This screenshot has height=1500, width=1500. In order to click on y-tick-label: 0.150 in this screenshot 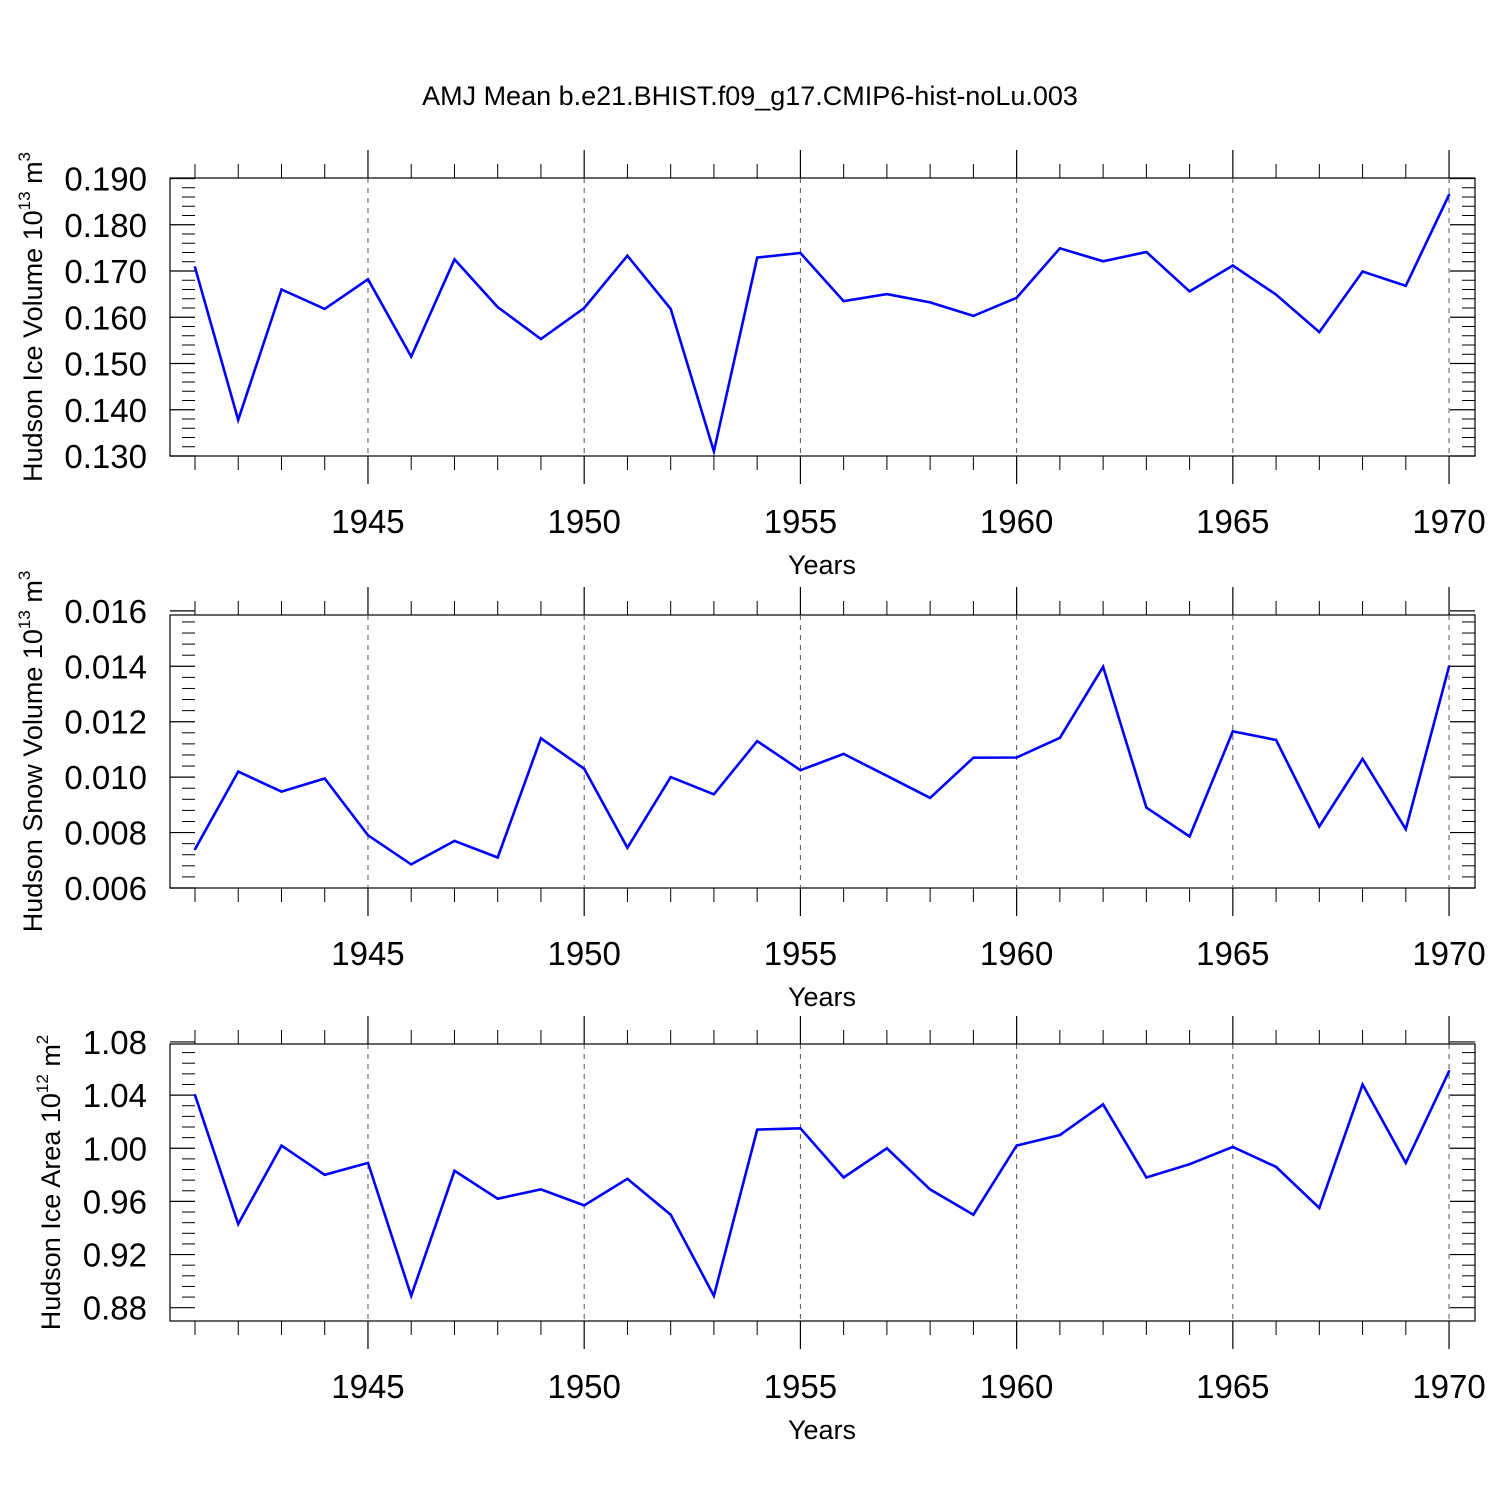, I will do `click(105, 364)`.